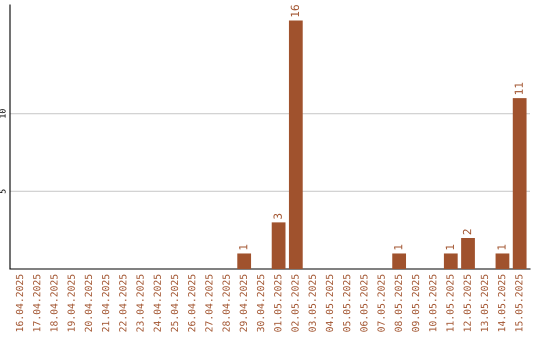 Image resolution: width=540 pixels, height=340 pixels. What do you see at coordinates (450, 303) in the screenshot?
I see `x-tick-label: 11.05.2025` at bounding box center [450, 303].